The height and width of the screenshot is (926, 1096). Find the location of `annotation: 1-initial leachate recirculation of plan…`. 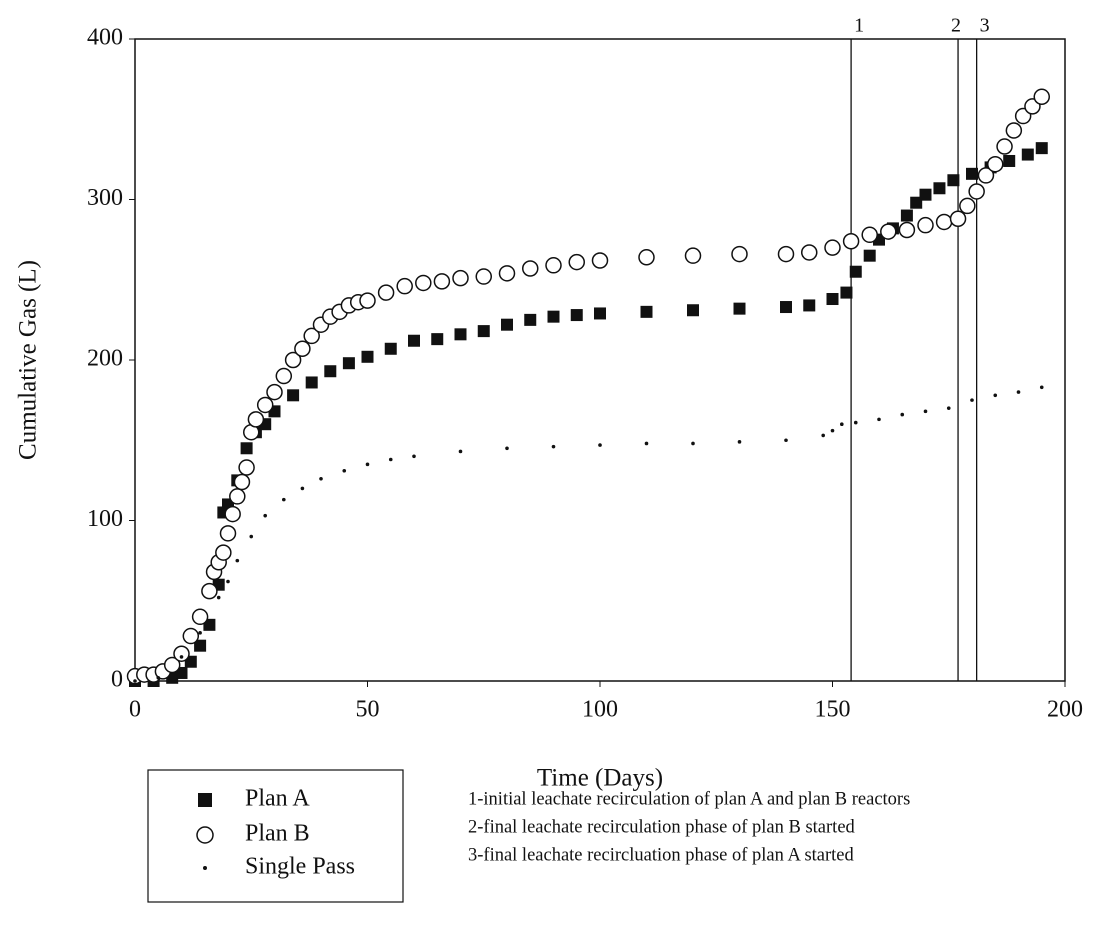

annotation: 1-initial leachate recirculation of plan… is located at coordinates (689, 799).